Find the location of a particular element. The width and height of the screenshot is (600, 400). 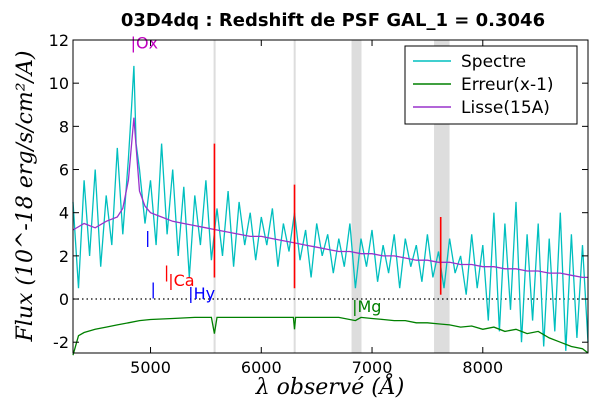

y-tick-label-1: 0 is located at coordinates (64, 299).